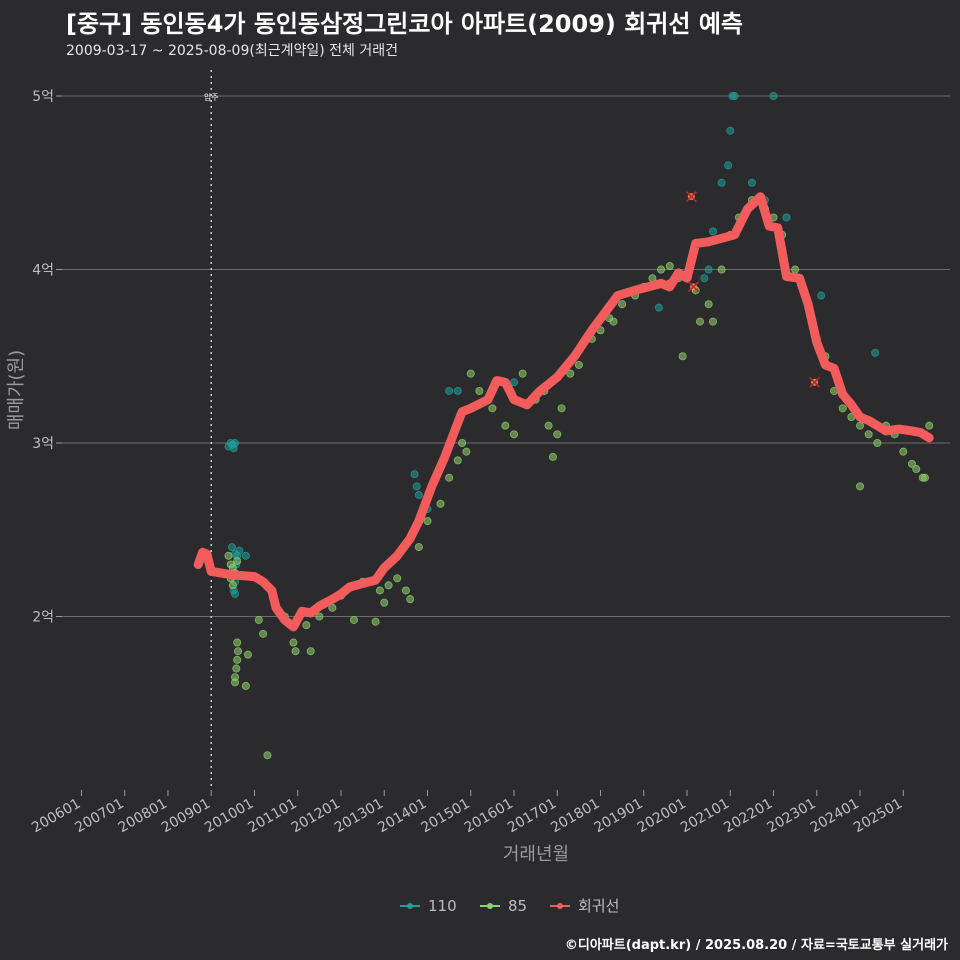 The width and height of the screenshot is (960, 960). I want to click on x-tick-label: 201201, so click(316, 816).